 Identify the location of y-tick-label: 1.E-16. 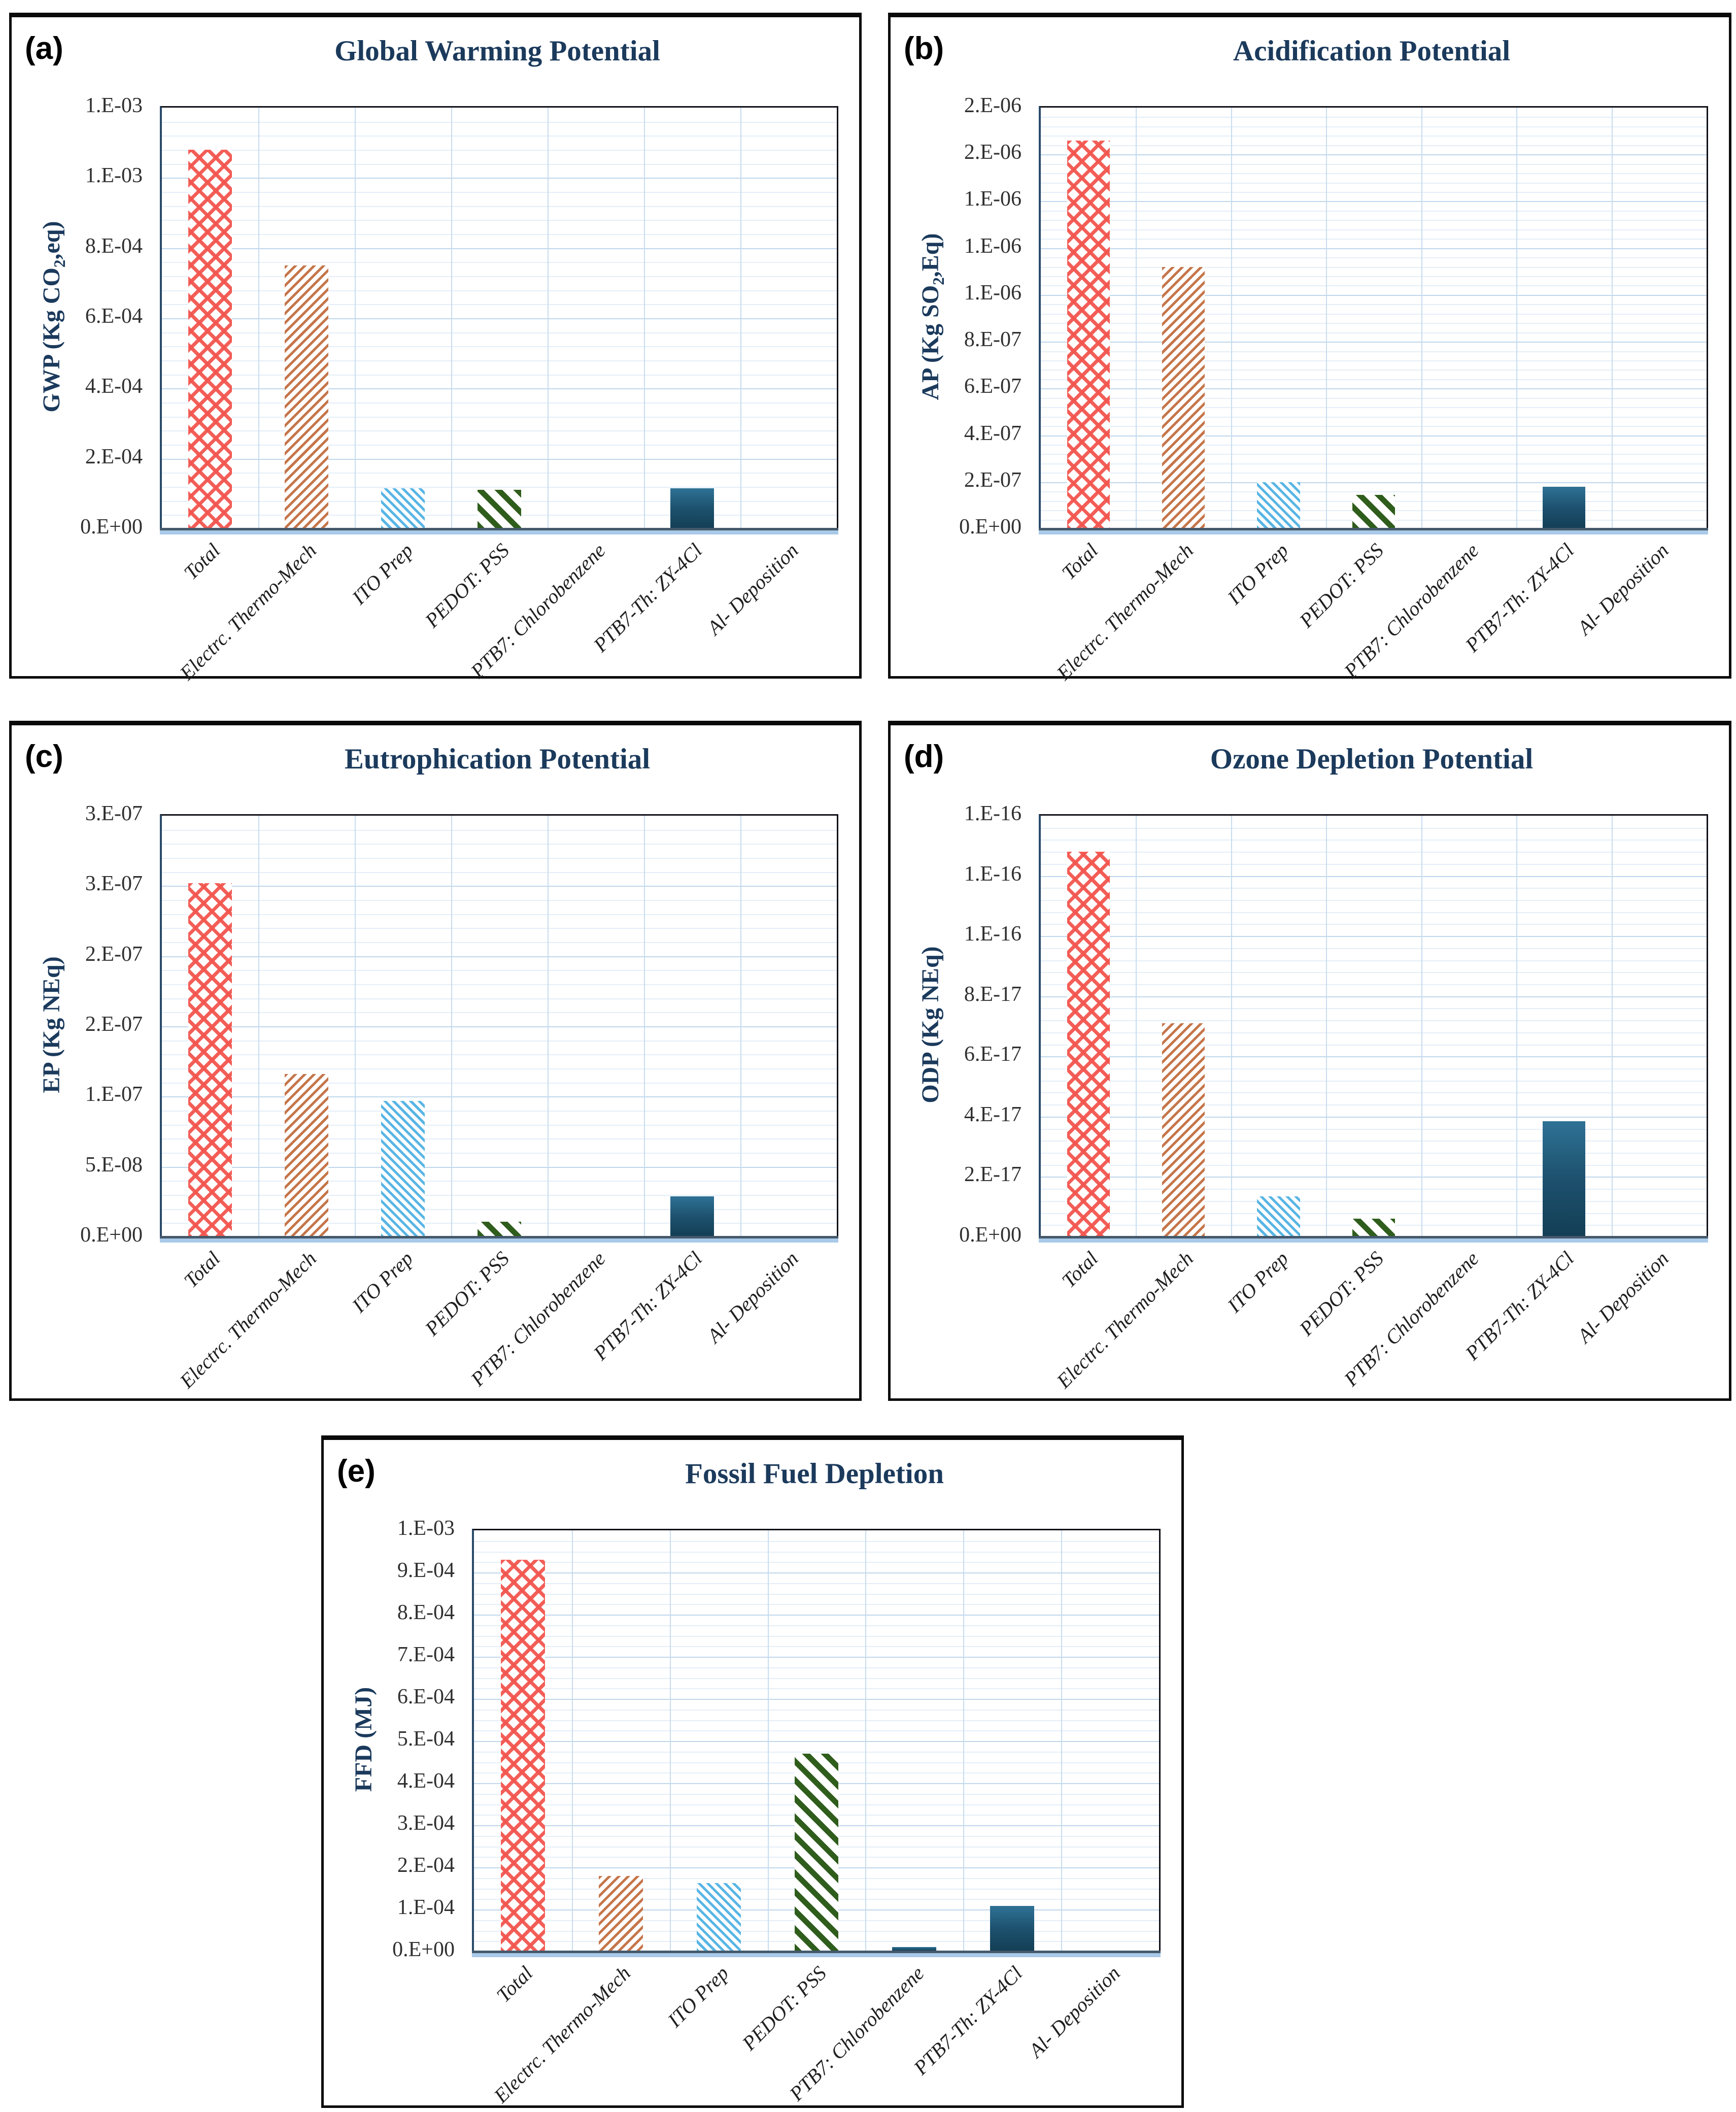
(993, 813).